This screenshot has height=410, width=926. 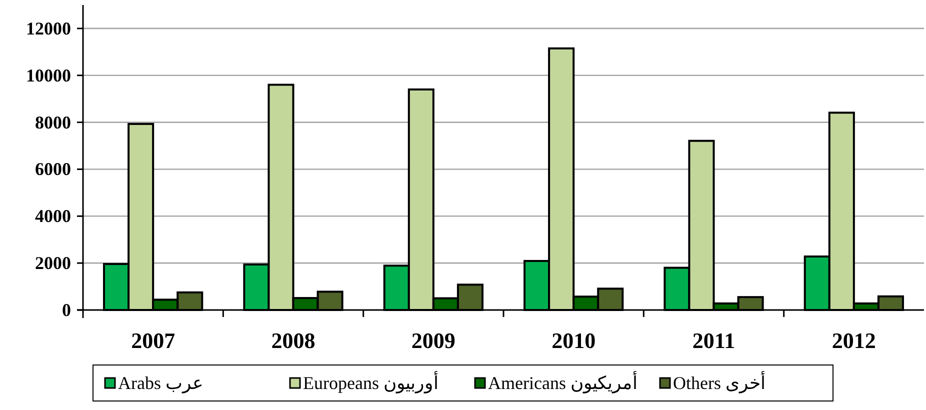 What do you see at coordinates (53, 263) in the screenshot?
I see `y-tick-label: 2000` at bounding box center [53, 263].